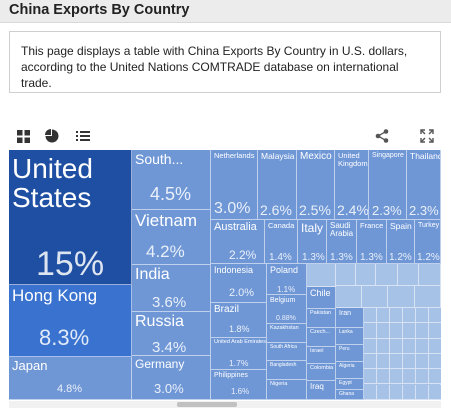  What do you see at coordinates (401, 242) in the screenshot?
I see `treemap-cell-spain: Spain 1.2%` at bounding box center [401, 242].